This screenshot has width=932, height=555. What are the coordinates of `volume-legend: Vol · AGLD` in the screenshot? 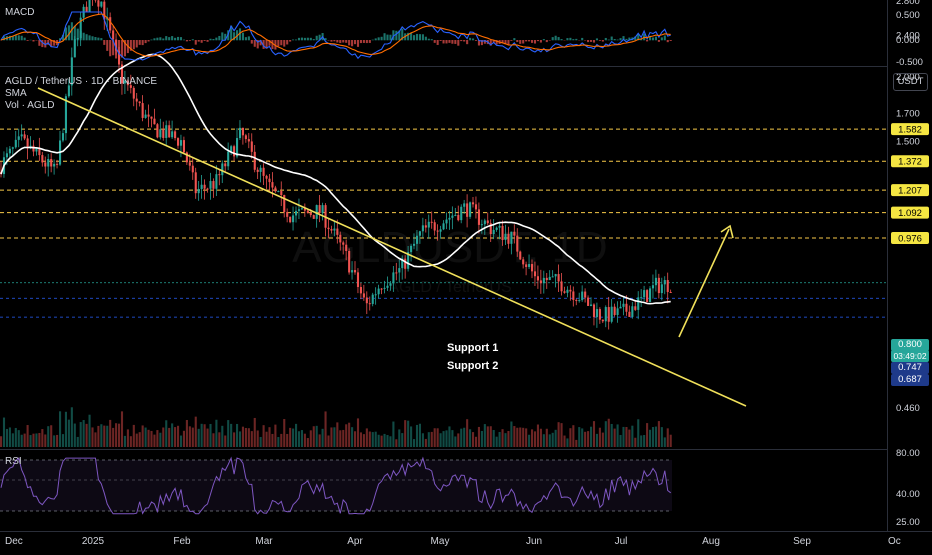 It's located at (29, 105).